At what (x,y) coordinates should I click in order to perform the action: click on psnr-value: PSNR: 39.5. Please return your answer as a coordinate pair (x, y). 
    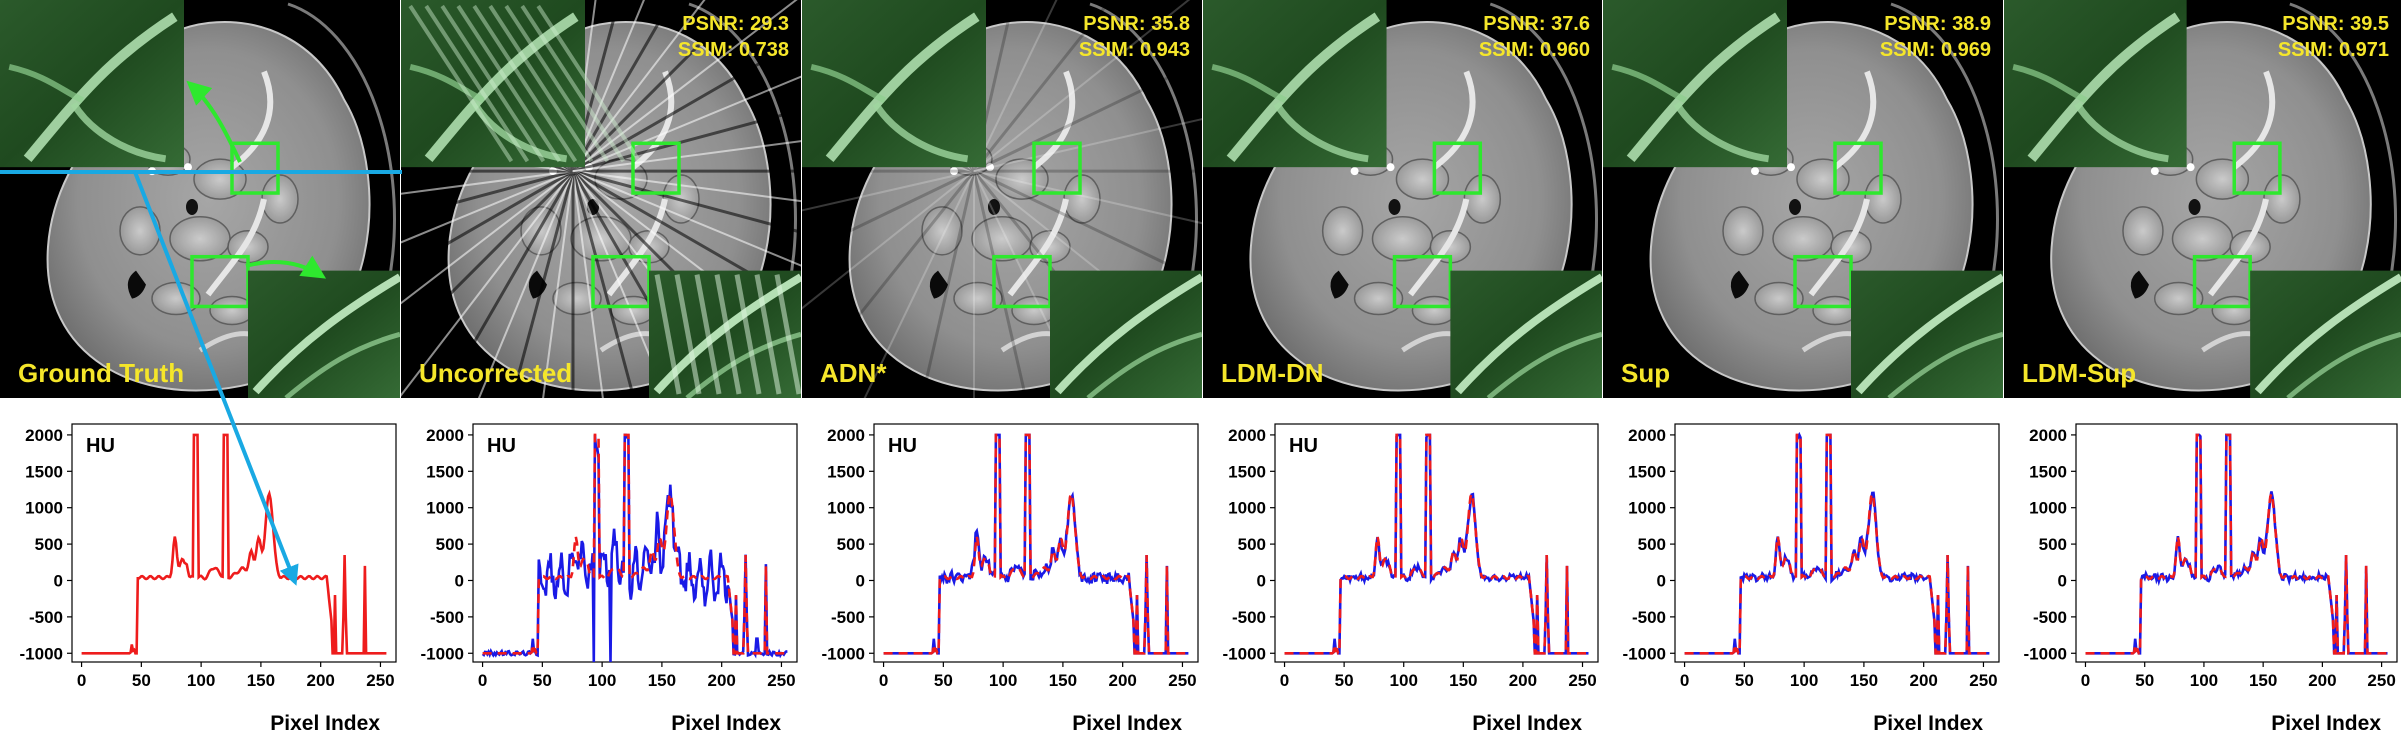
    Looking at the image, I should click on (2335, 24).